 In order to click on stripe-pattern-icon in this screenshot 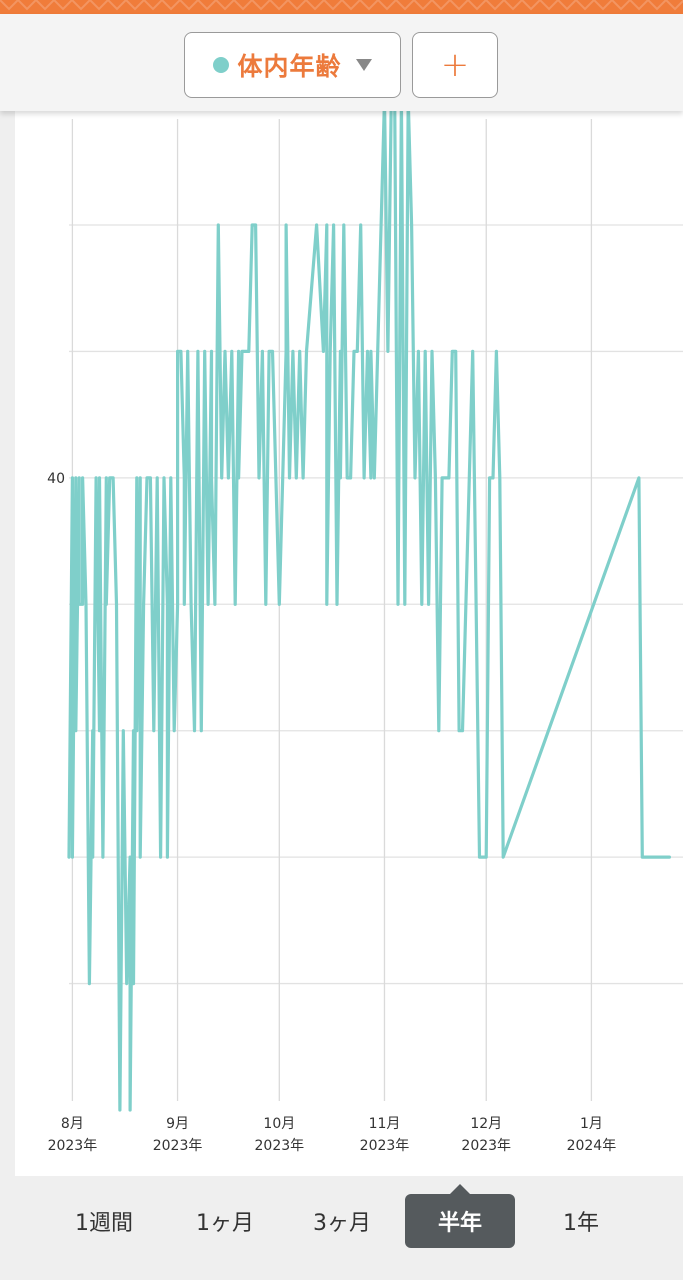, I will do `click(341, 7)`.